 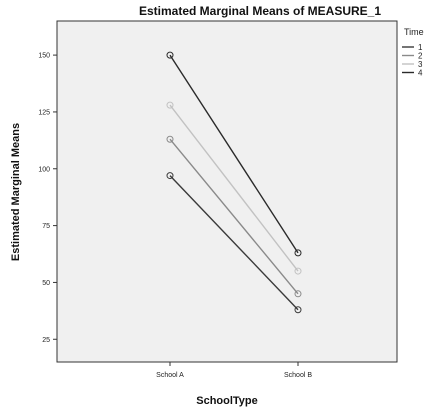 What do you see at coordinates (46, 283) in the screenshot?
I see `y-tick-label: 50` at bounding box center [46, 283].